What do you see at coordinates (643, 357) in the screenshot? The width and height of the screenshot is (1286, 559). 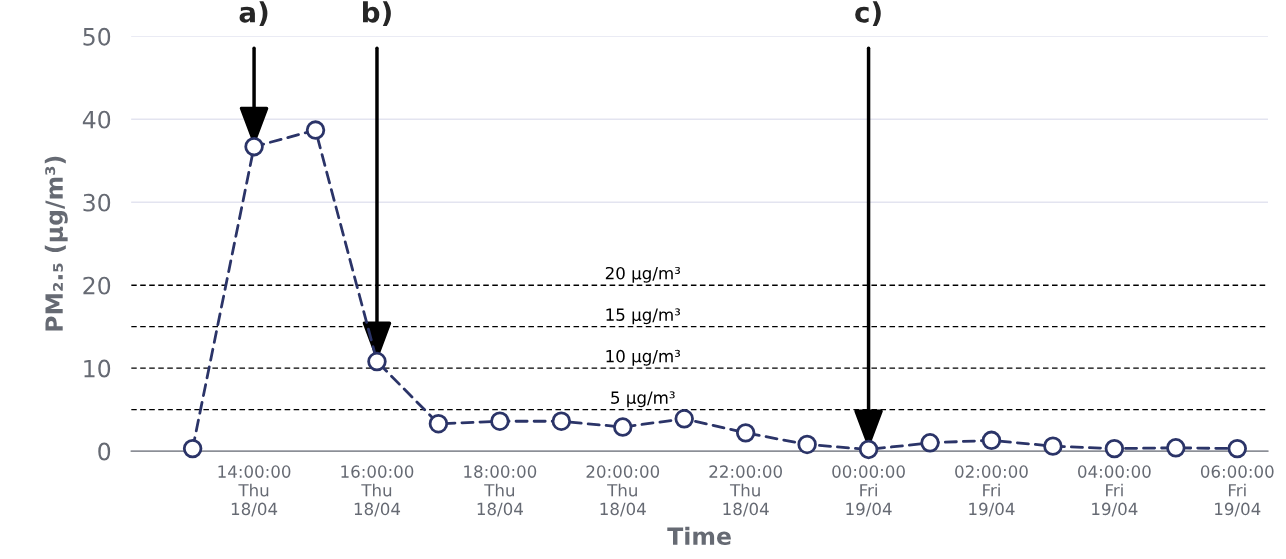 I see `ref-line-label: 10 μg/m³` at bounding box center [643, 357].